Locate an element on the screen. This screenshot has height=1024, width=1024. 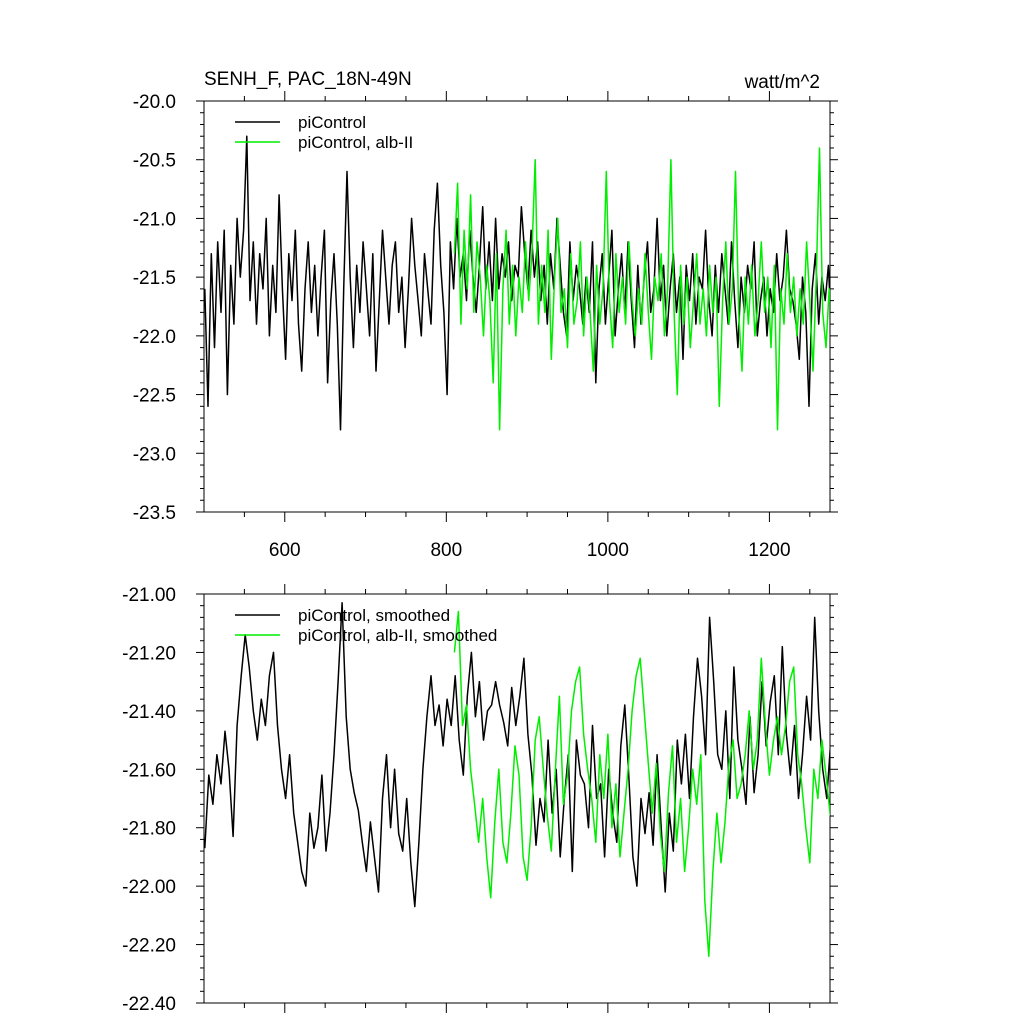
legend-label: piControl, alb-II is located at coordinates (355, 142).